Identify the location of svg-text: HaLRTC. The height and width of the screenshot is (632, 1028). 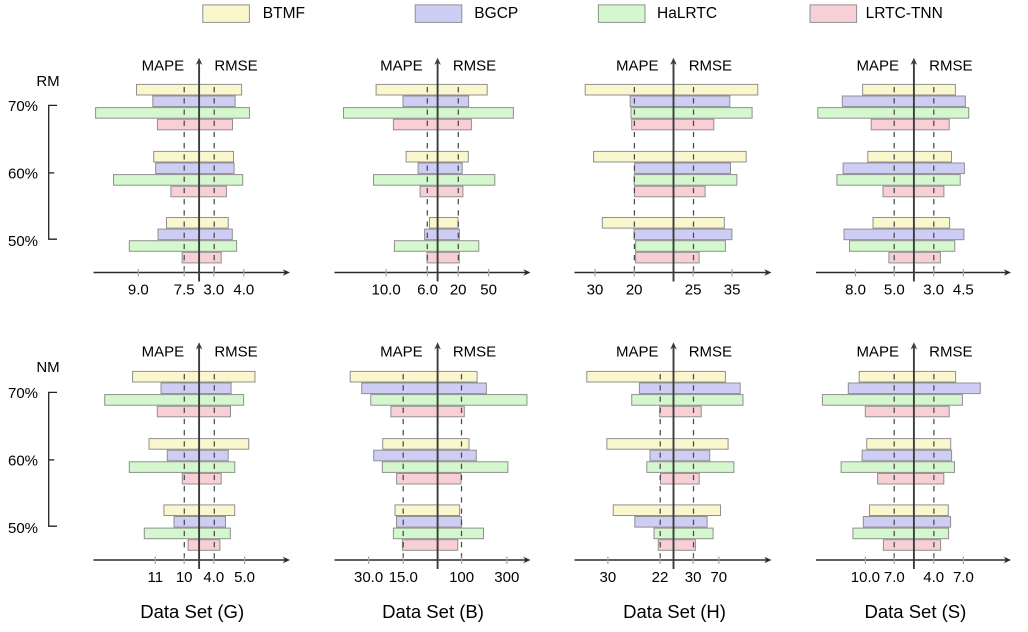
(687, 13).